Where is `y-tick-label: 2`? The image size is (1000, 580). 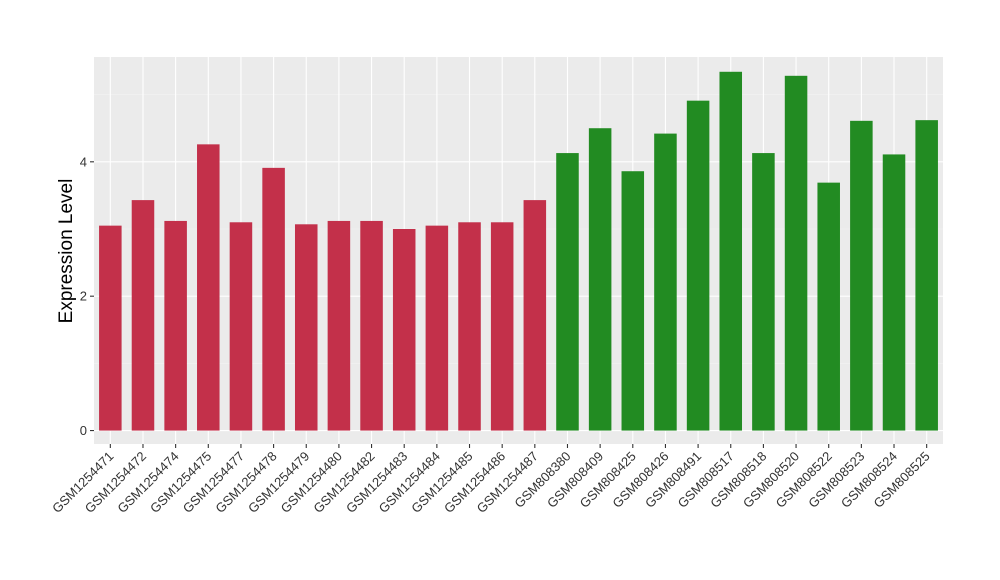 y-tick-label: 2 is located at coordinates (83, 296).